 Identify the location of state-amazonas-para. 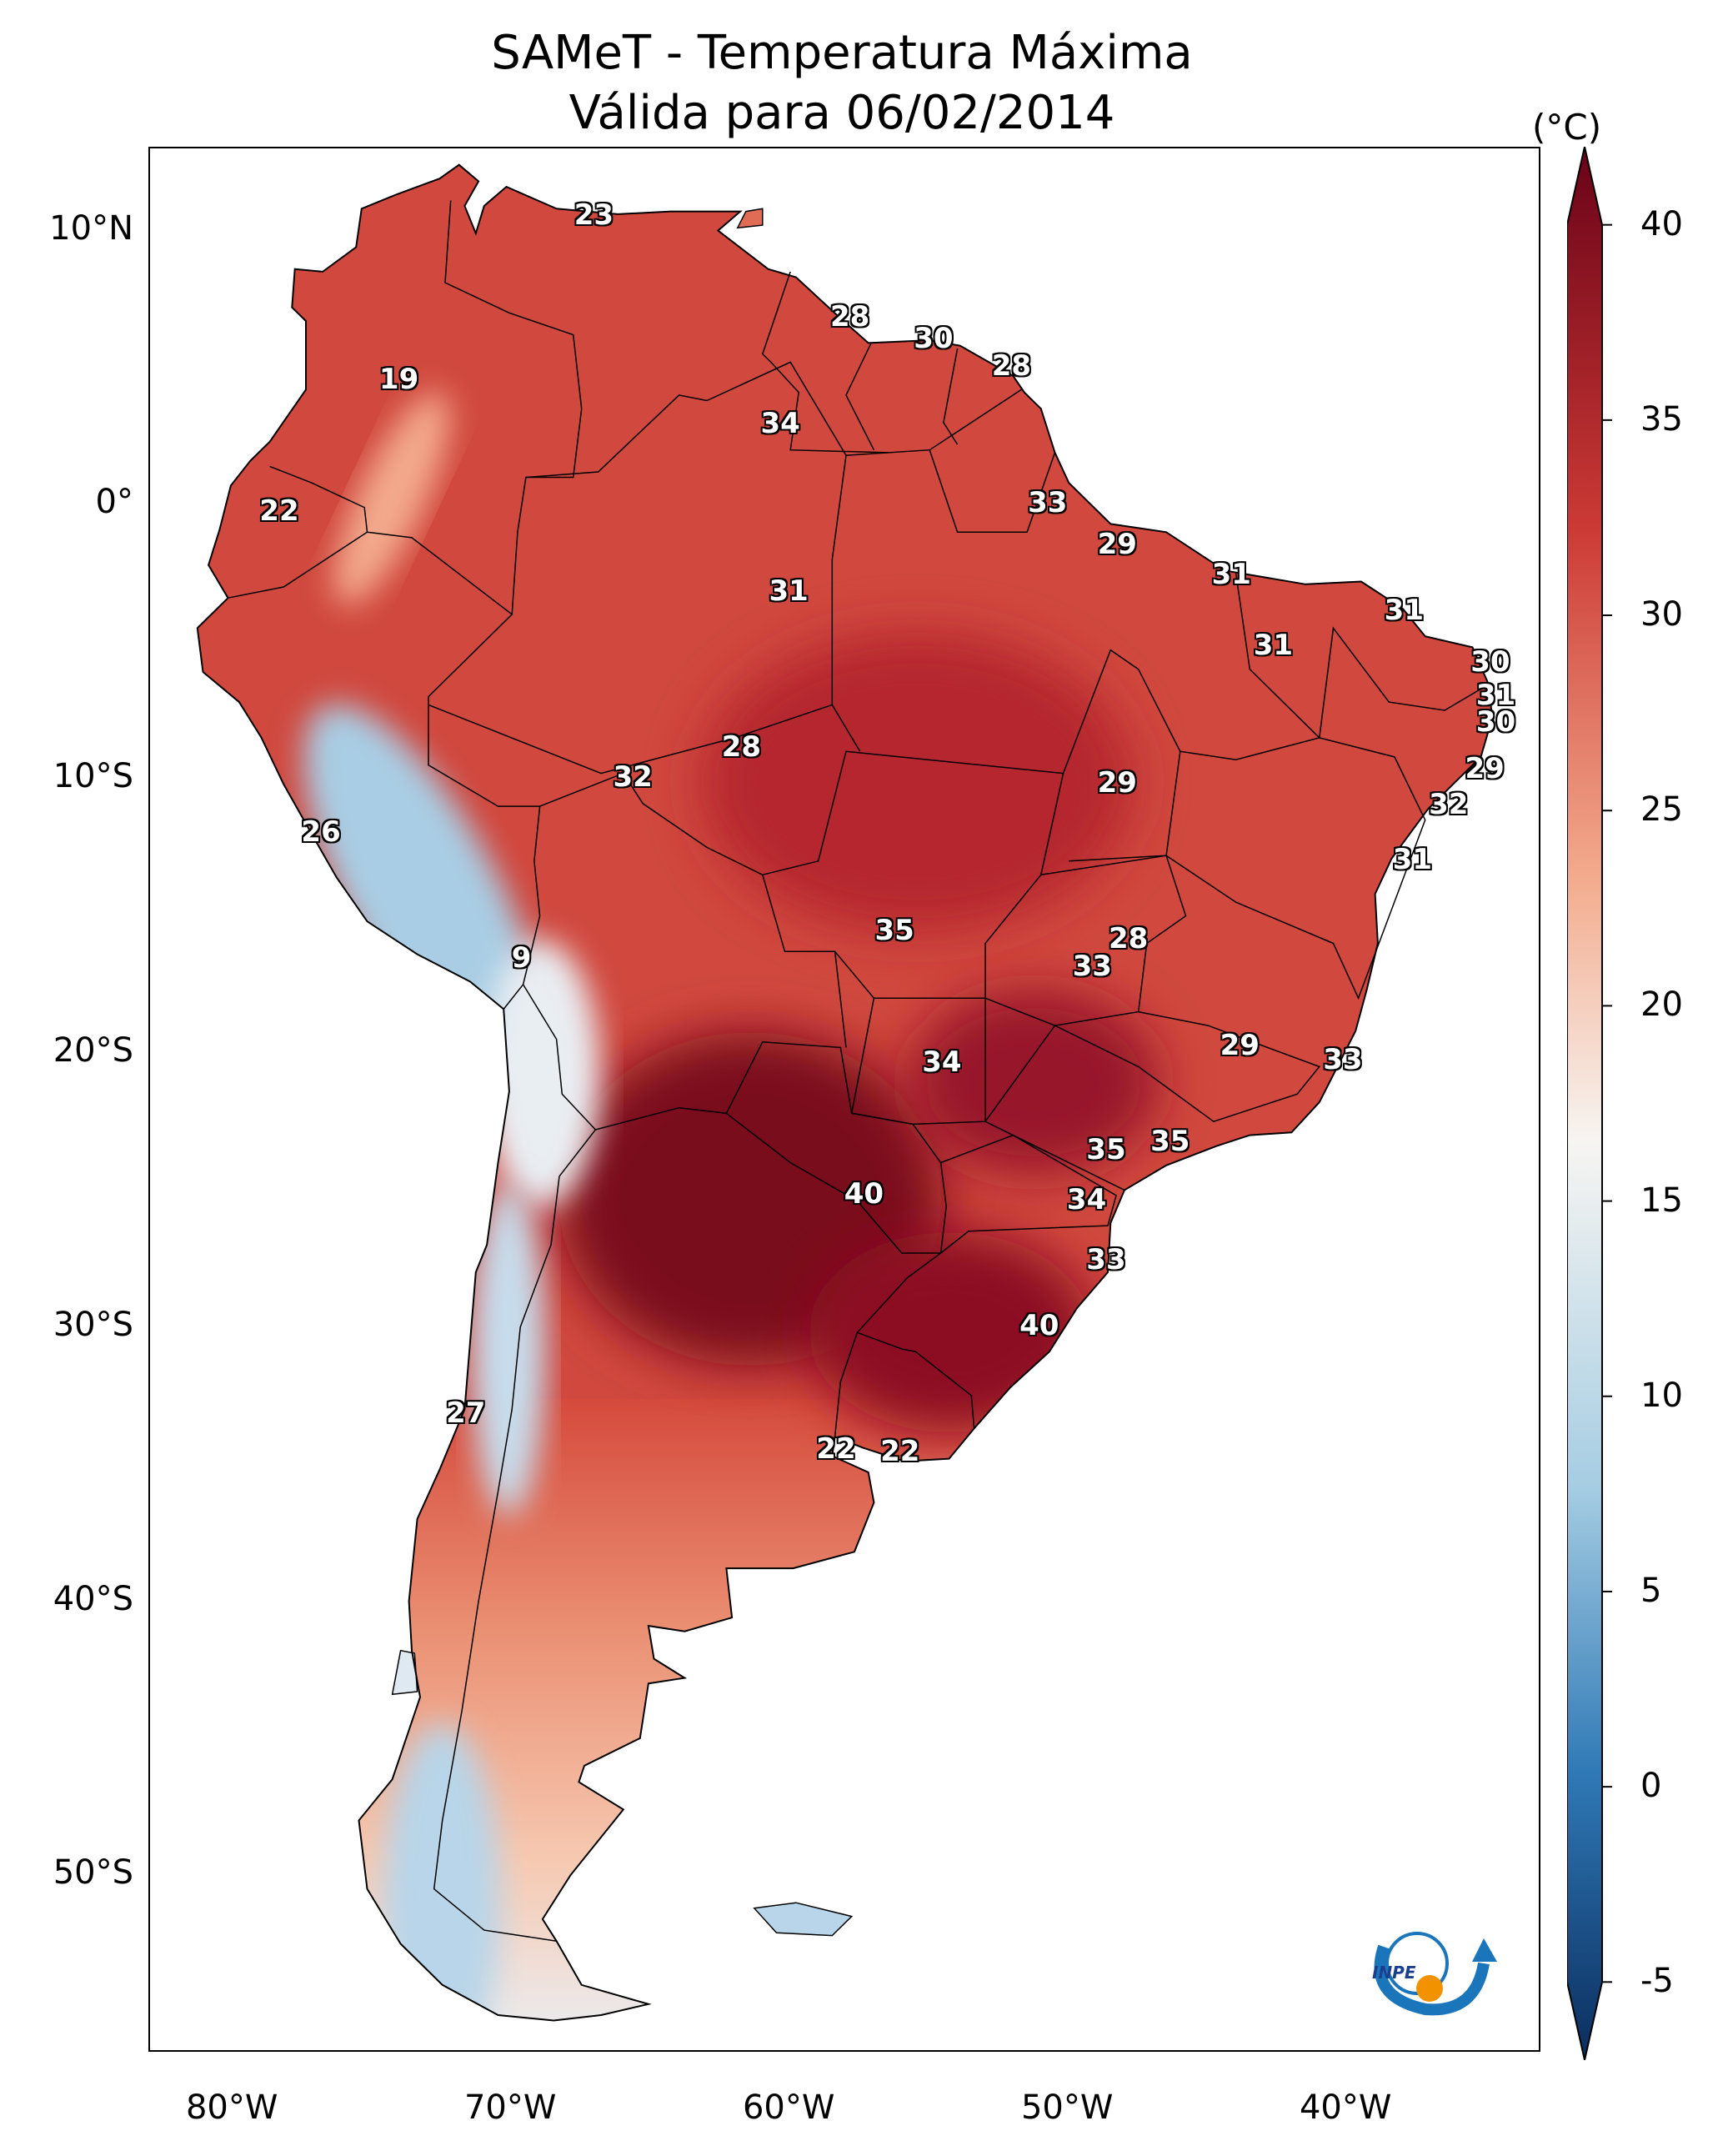
(846, 603).